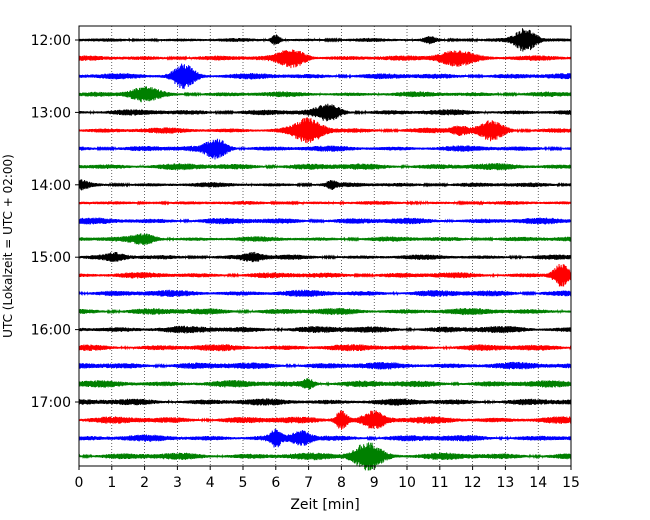 Image resolution: width=650 pixels, height=520 pixels. What do you see at coordinates (79, 483) in the screenshot?
I see `x-tick-label: 0` at bounding box center [79, 483].